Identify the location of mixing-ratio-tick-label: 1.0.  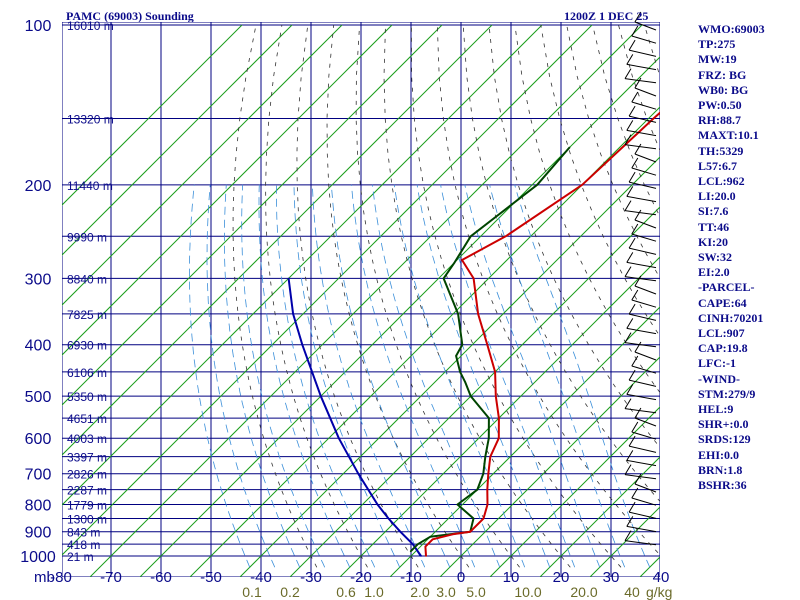
(374, 592).